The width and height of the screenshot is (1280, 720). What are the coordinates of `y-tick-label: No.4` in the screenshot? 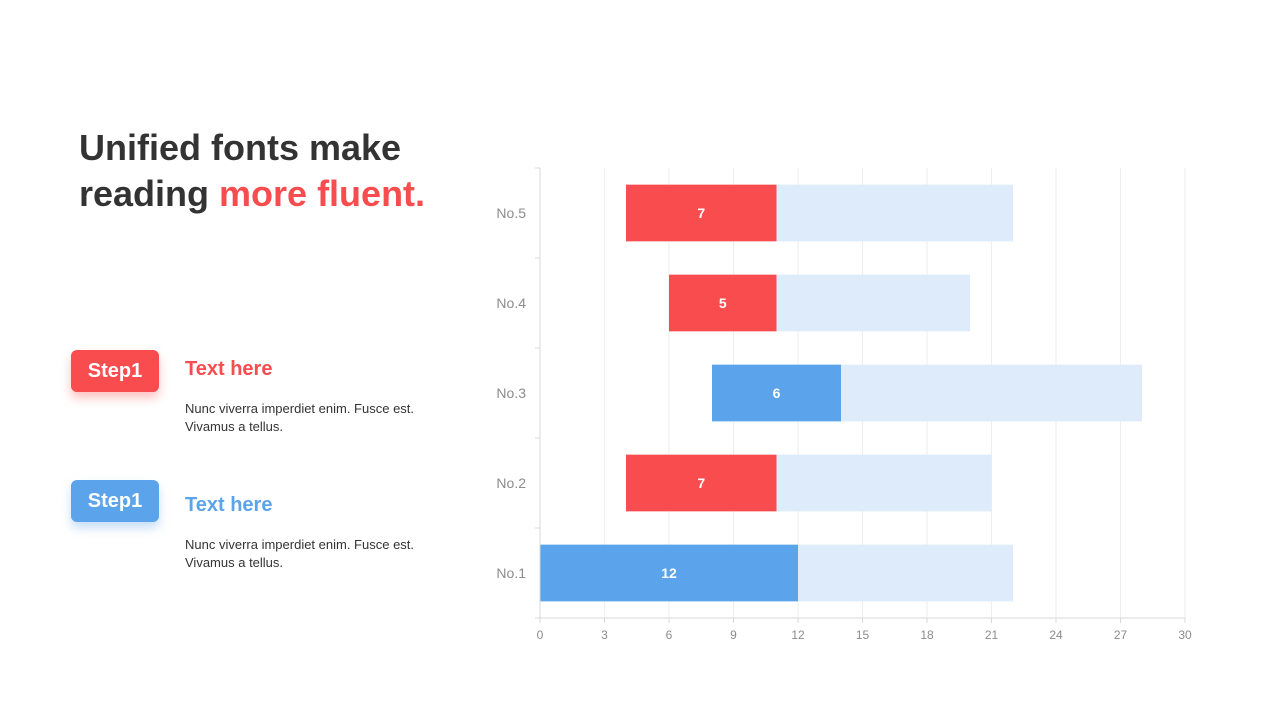 It's located at (511, 303).